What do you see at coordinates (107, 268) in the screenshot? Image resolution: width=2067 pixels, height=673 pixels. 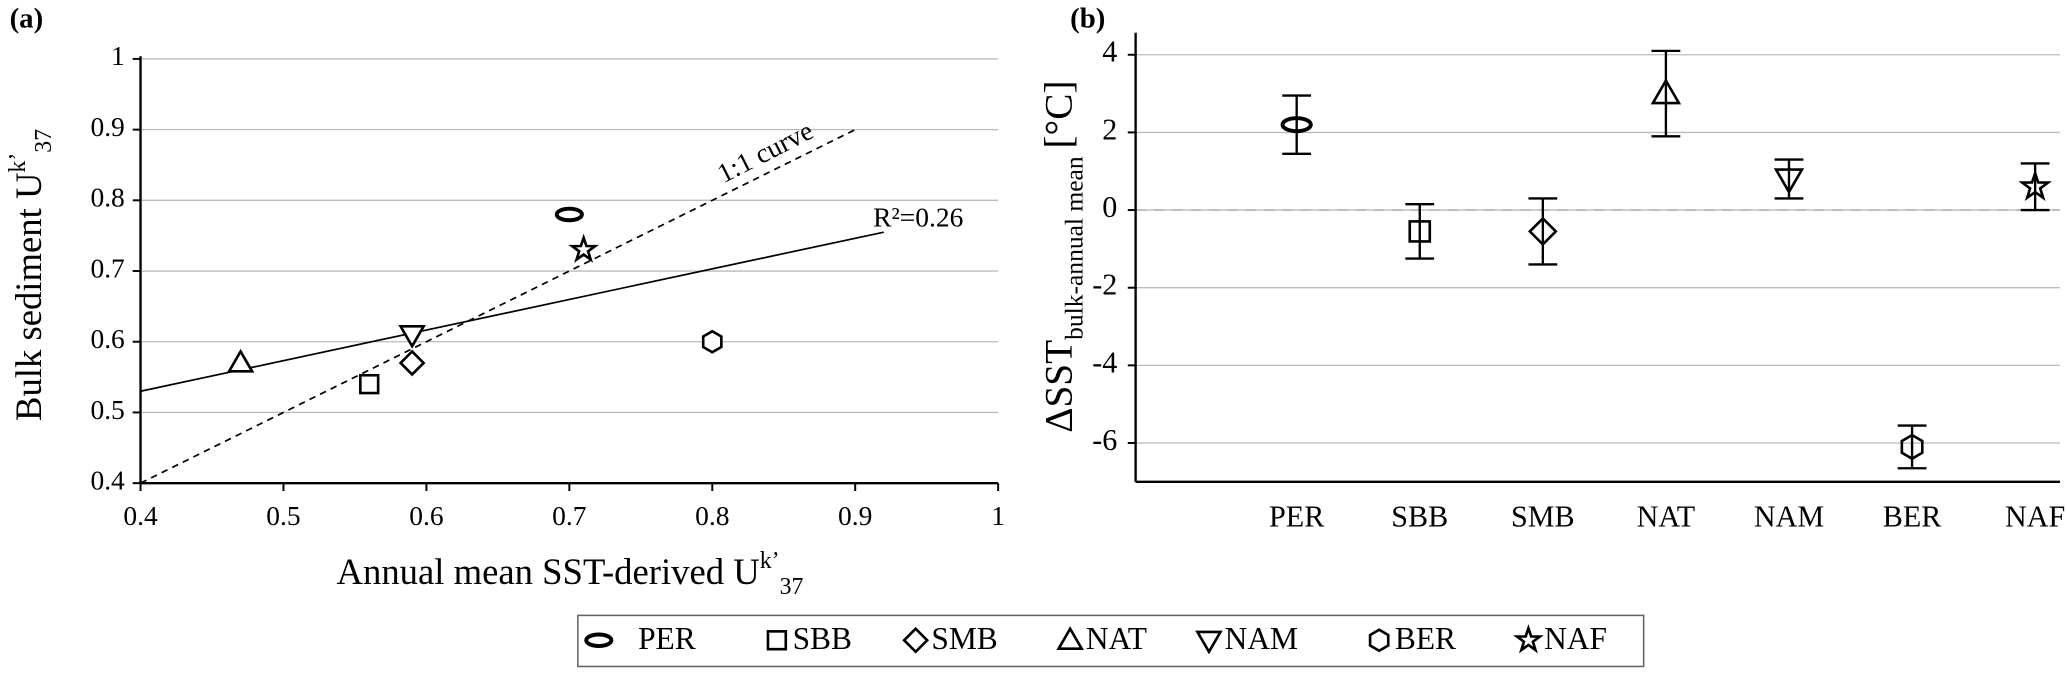 I see `y-tick-label: 0.7` at bounding box center [107, 268].